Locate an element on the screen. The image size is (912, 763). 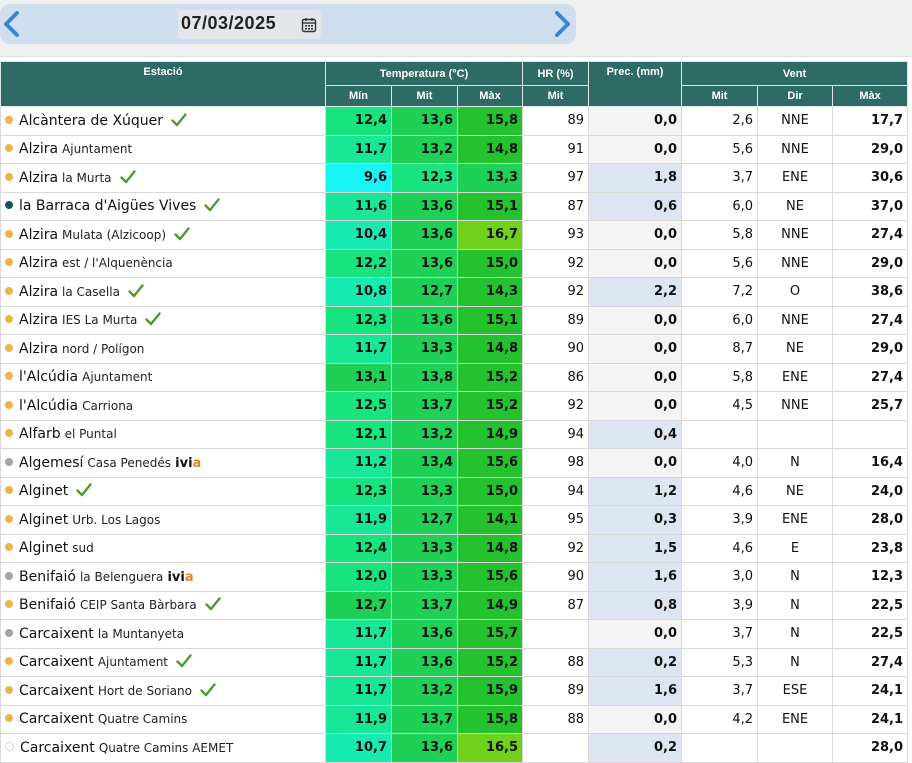
station-cell: Alzira la Casella is located at coordinates (163, 292).